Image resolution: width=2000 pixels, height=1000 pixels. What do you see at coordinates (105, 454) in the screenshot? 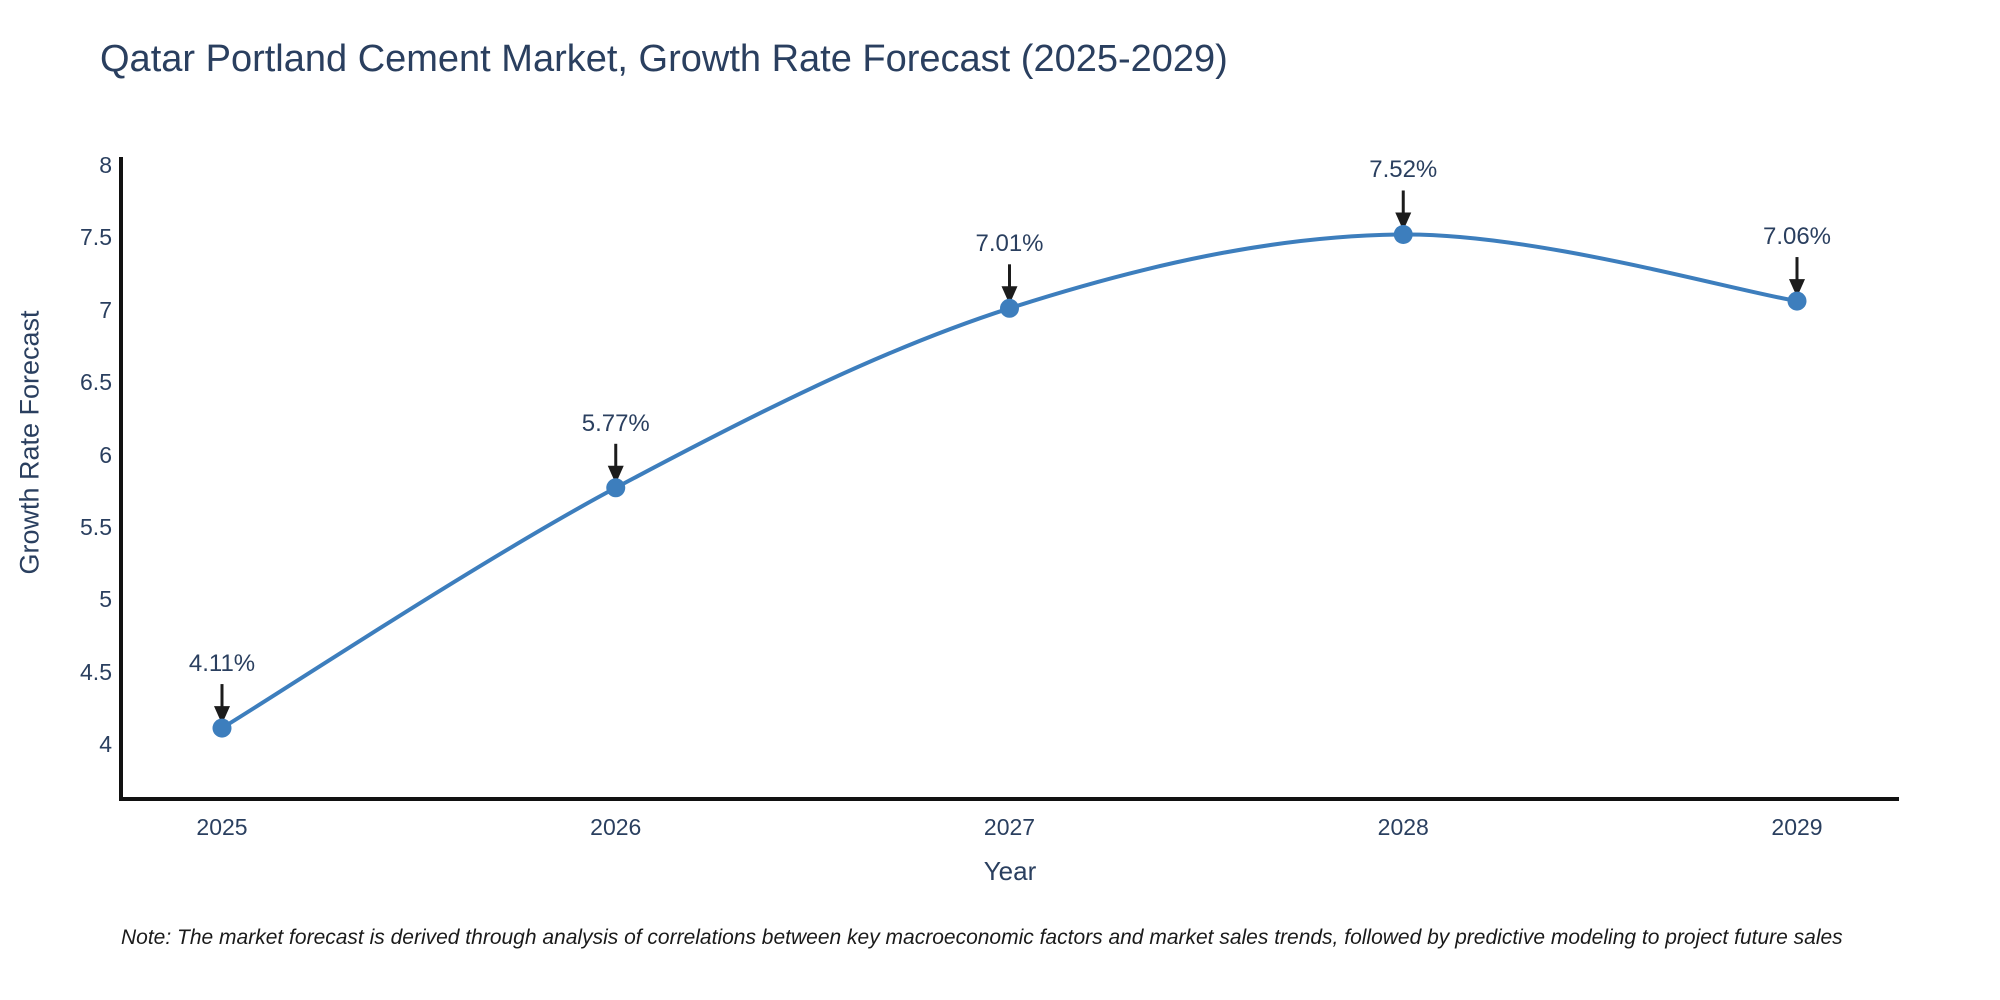
I see `y-tick-label: 6` at bounding box center [105, 454].